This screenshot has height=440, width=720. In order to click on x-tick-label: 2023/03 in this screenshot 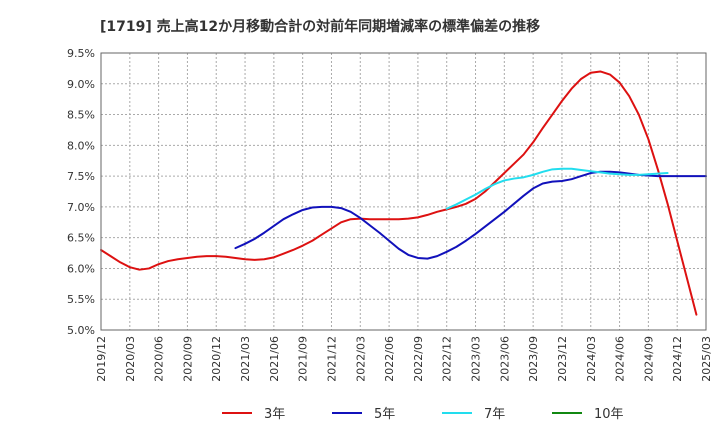, I will do `click(476, 359)`.